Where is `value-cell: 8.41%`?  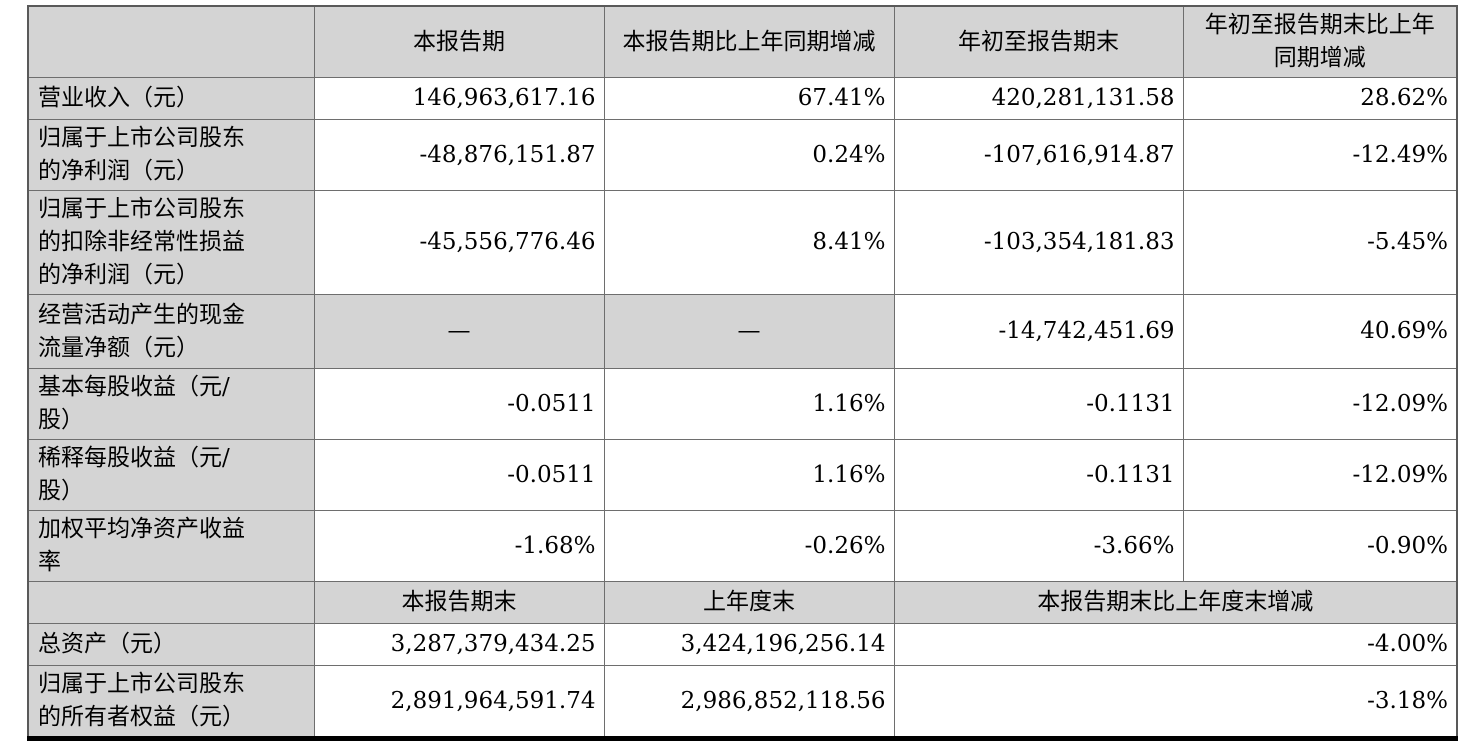 value-cell: 8.41% is located at coordinates (749, 242).